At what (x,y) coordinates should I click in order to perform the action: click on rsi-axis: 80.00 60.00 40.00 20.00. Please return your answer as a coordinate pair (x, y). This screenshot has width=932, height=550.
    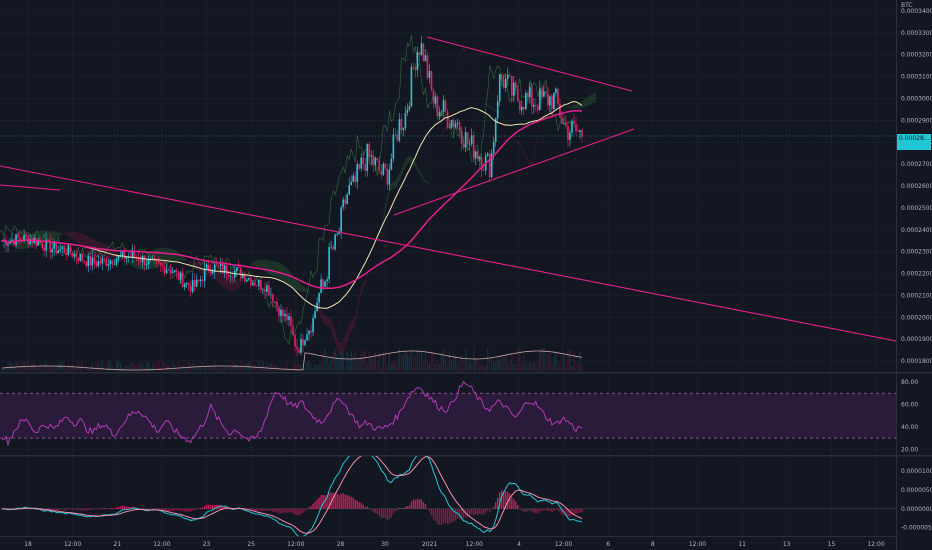
    Looking at the image, I should click on (909, 416).